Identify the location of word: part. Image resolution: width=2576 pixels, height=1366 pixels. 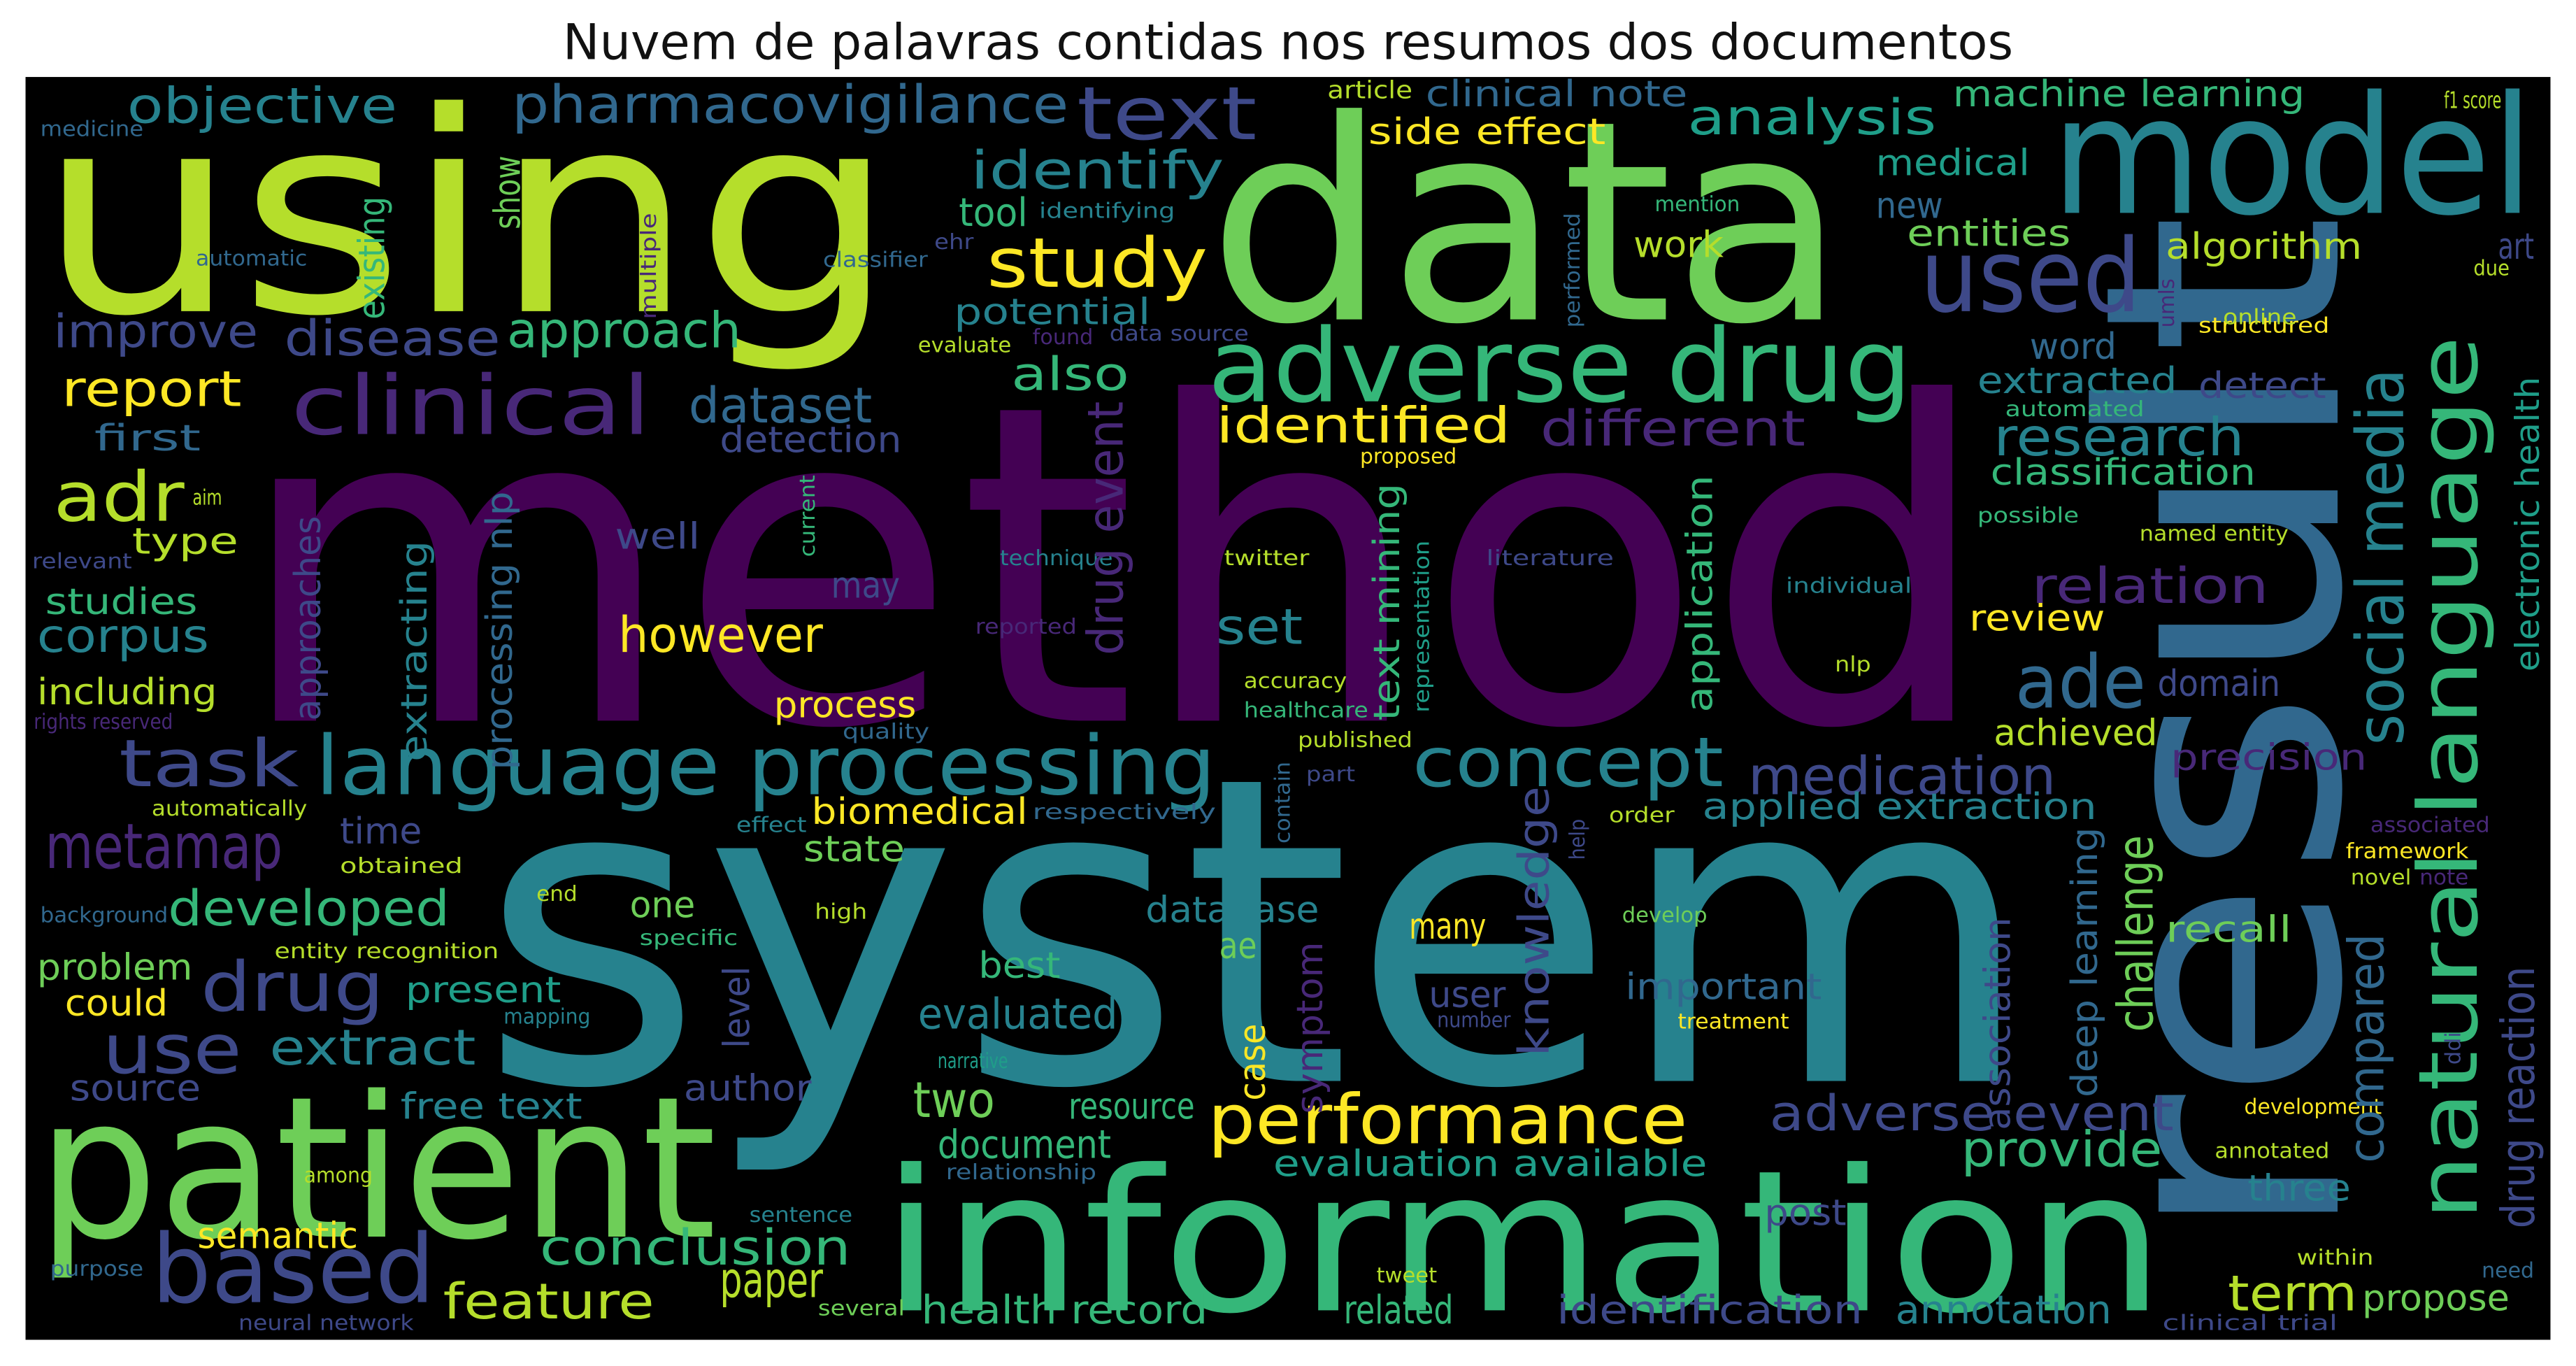
(1330, 774).